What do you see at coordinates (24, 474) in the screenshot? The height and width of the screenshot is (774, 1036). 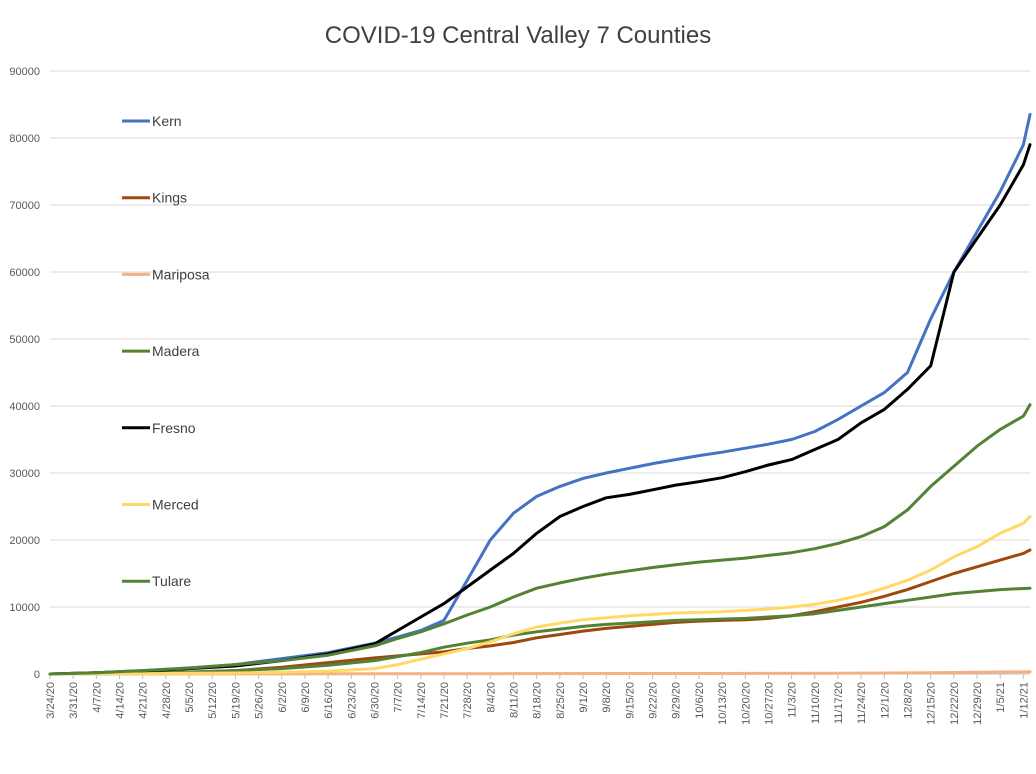 I see `y-tick-label: 30000` at bounding box center [24, 474].